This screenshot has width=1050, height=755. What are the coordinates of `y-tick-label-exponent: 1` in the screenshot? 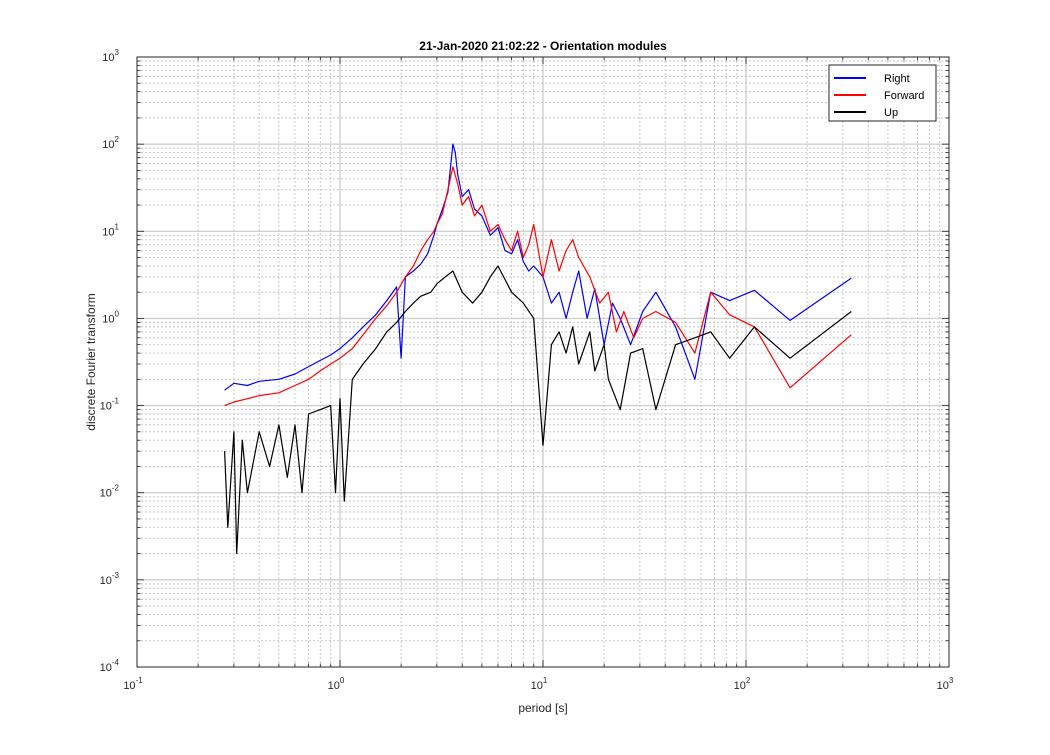 It's located at (117, 226).